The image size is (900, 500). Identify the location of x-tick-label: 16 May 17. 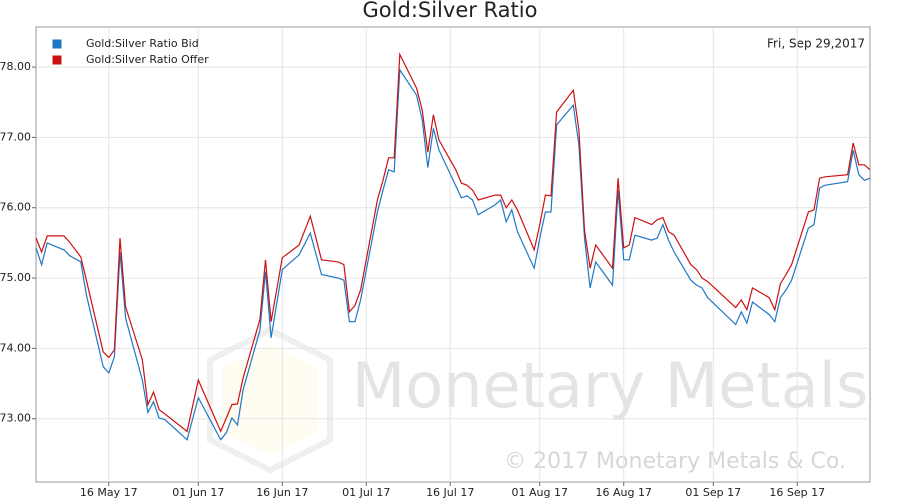
(109, 492).